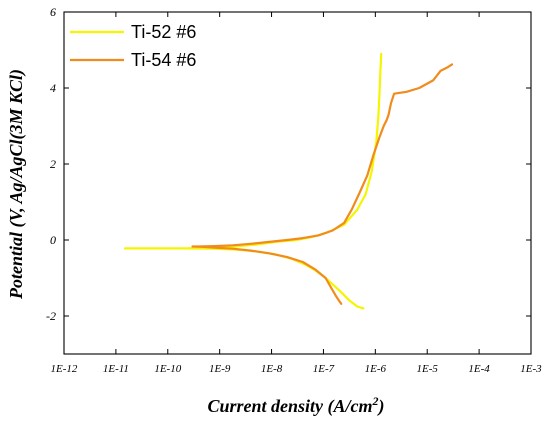 This screenshot has height=422, width=550. I want to click on x-tick-label: 1E-5, so click(428, 369).